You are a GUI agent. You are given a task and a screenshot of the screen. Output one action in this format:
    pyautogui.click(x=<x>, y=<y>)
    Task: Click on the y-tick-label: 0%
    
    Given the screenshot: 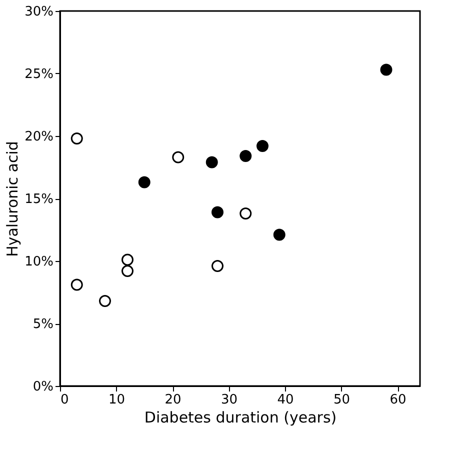 What is the action you would take?
    pyautogui.click(x=43, y=387)
    